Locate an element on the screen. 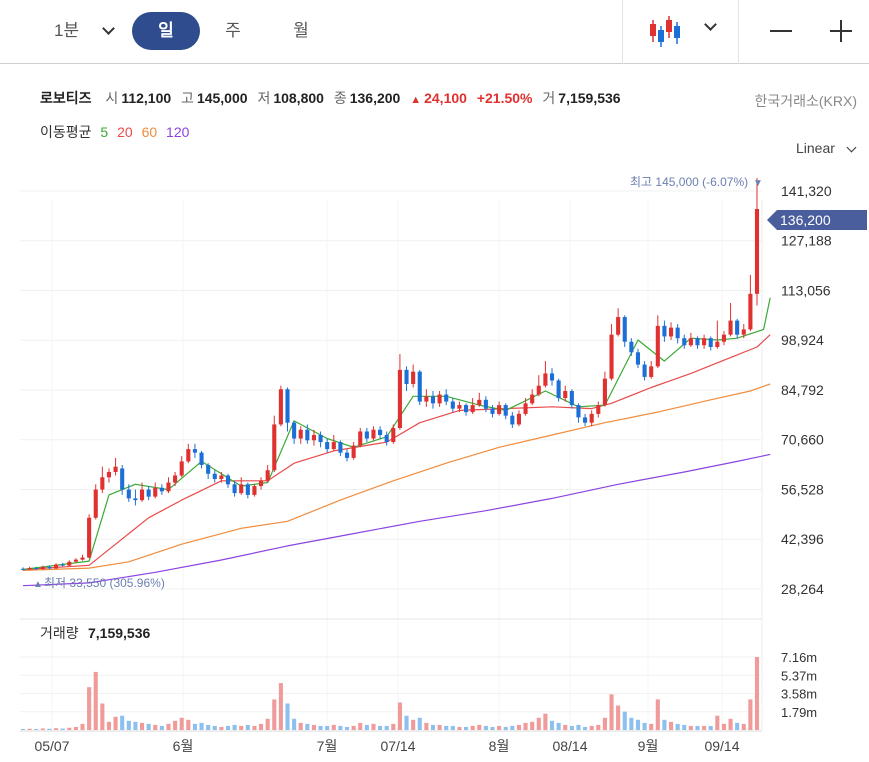 This screenshot has height=762, width=869. volume-panel-value: 7,159,536 is located at coordinates (119, 633).